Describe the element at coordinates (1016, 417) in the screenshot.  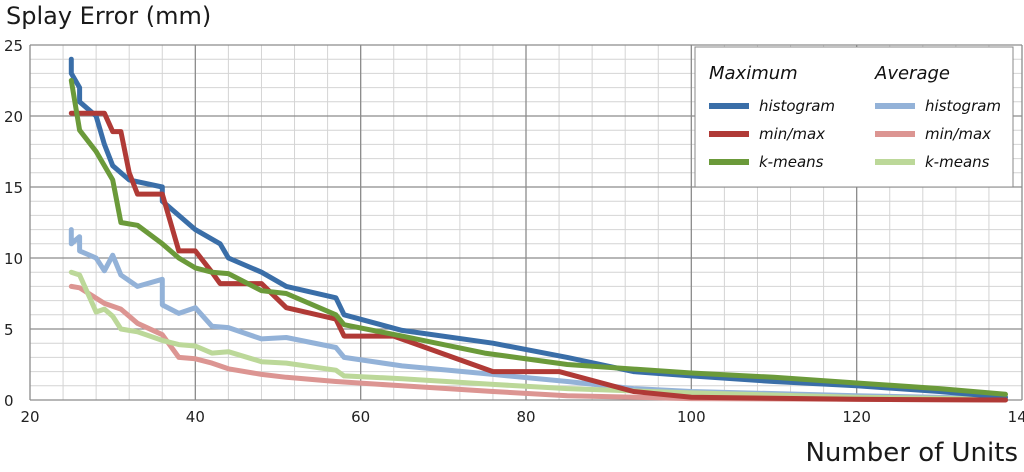
I see `x-tick-label: 140` at that location.